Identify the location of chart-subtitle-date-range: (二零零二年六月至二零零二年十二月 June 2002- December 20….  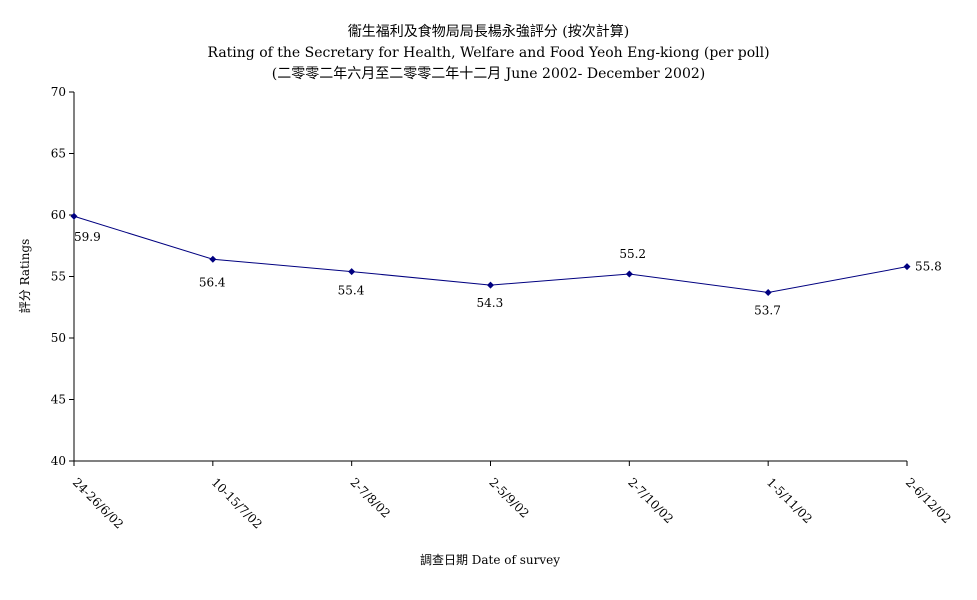
(488, 74).